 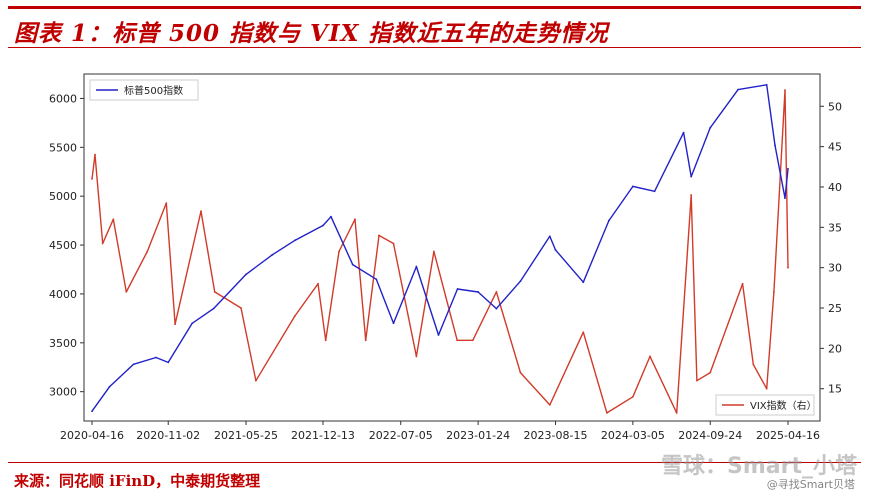 What do you see at coordinates (63, 196) in the screenshot?
I see `y-left-tick-label: 5000` at bounding box center [63, 196].